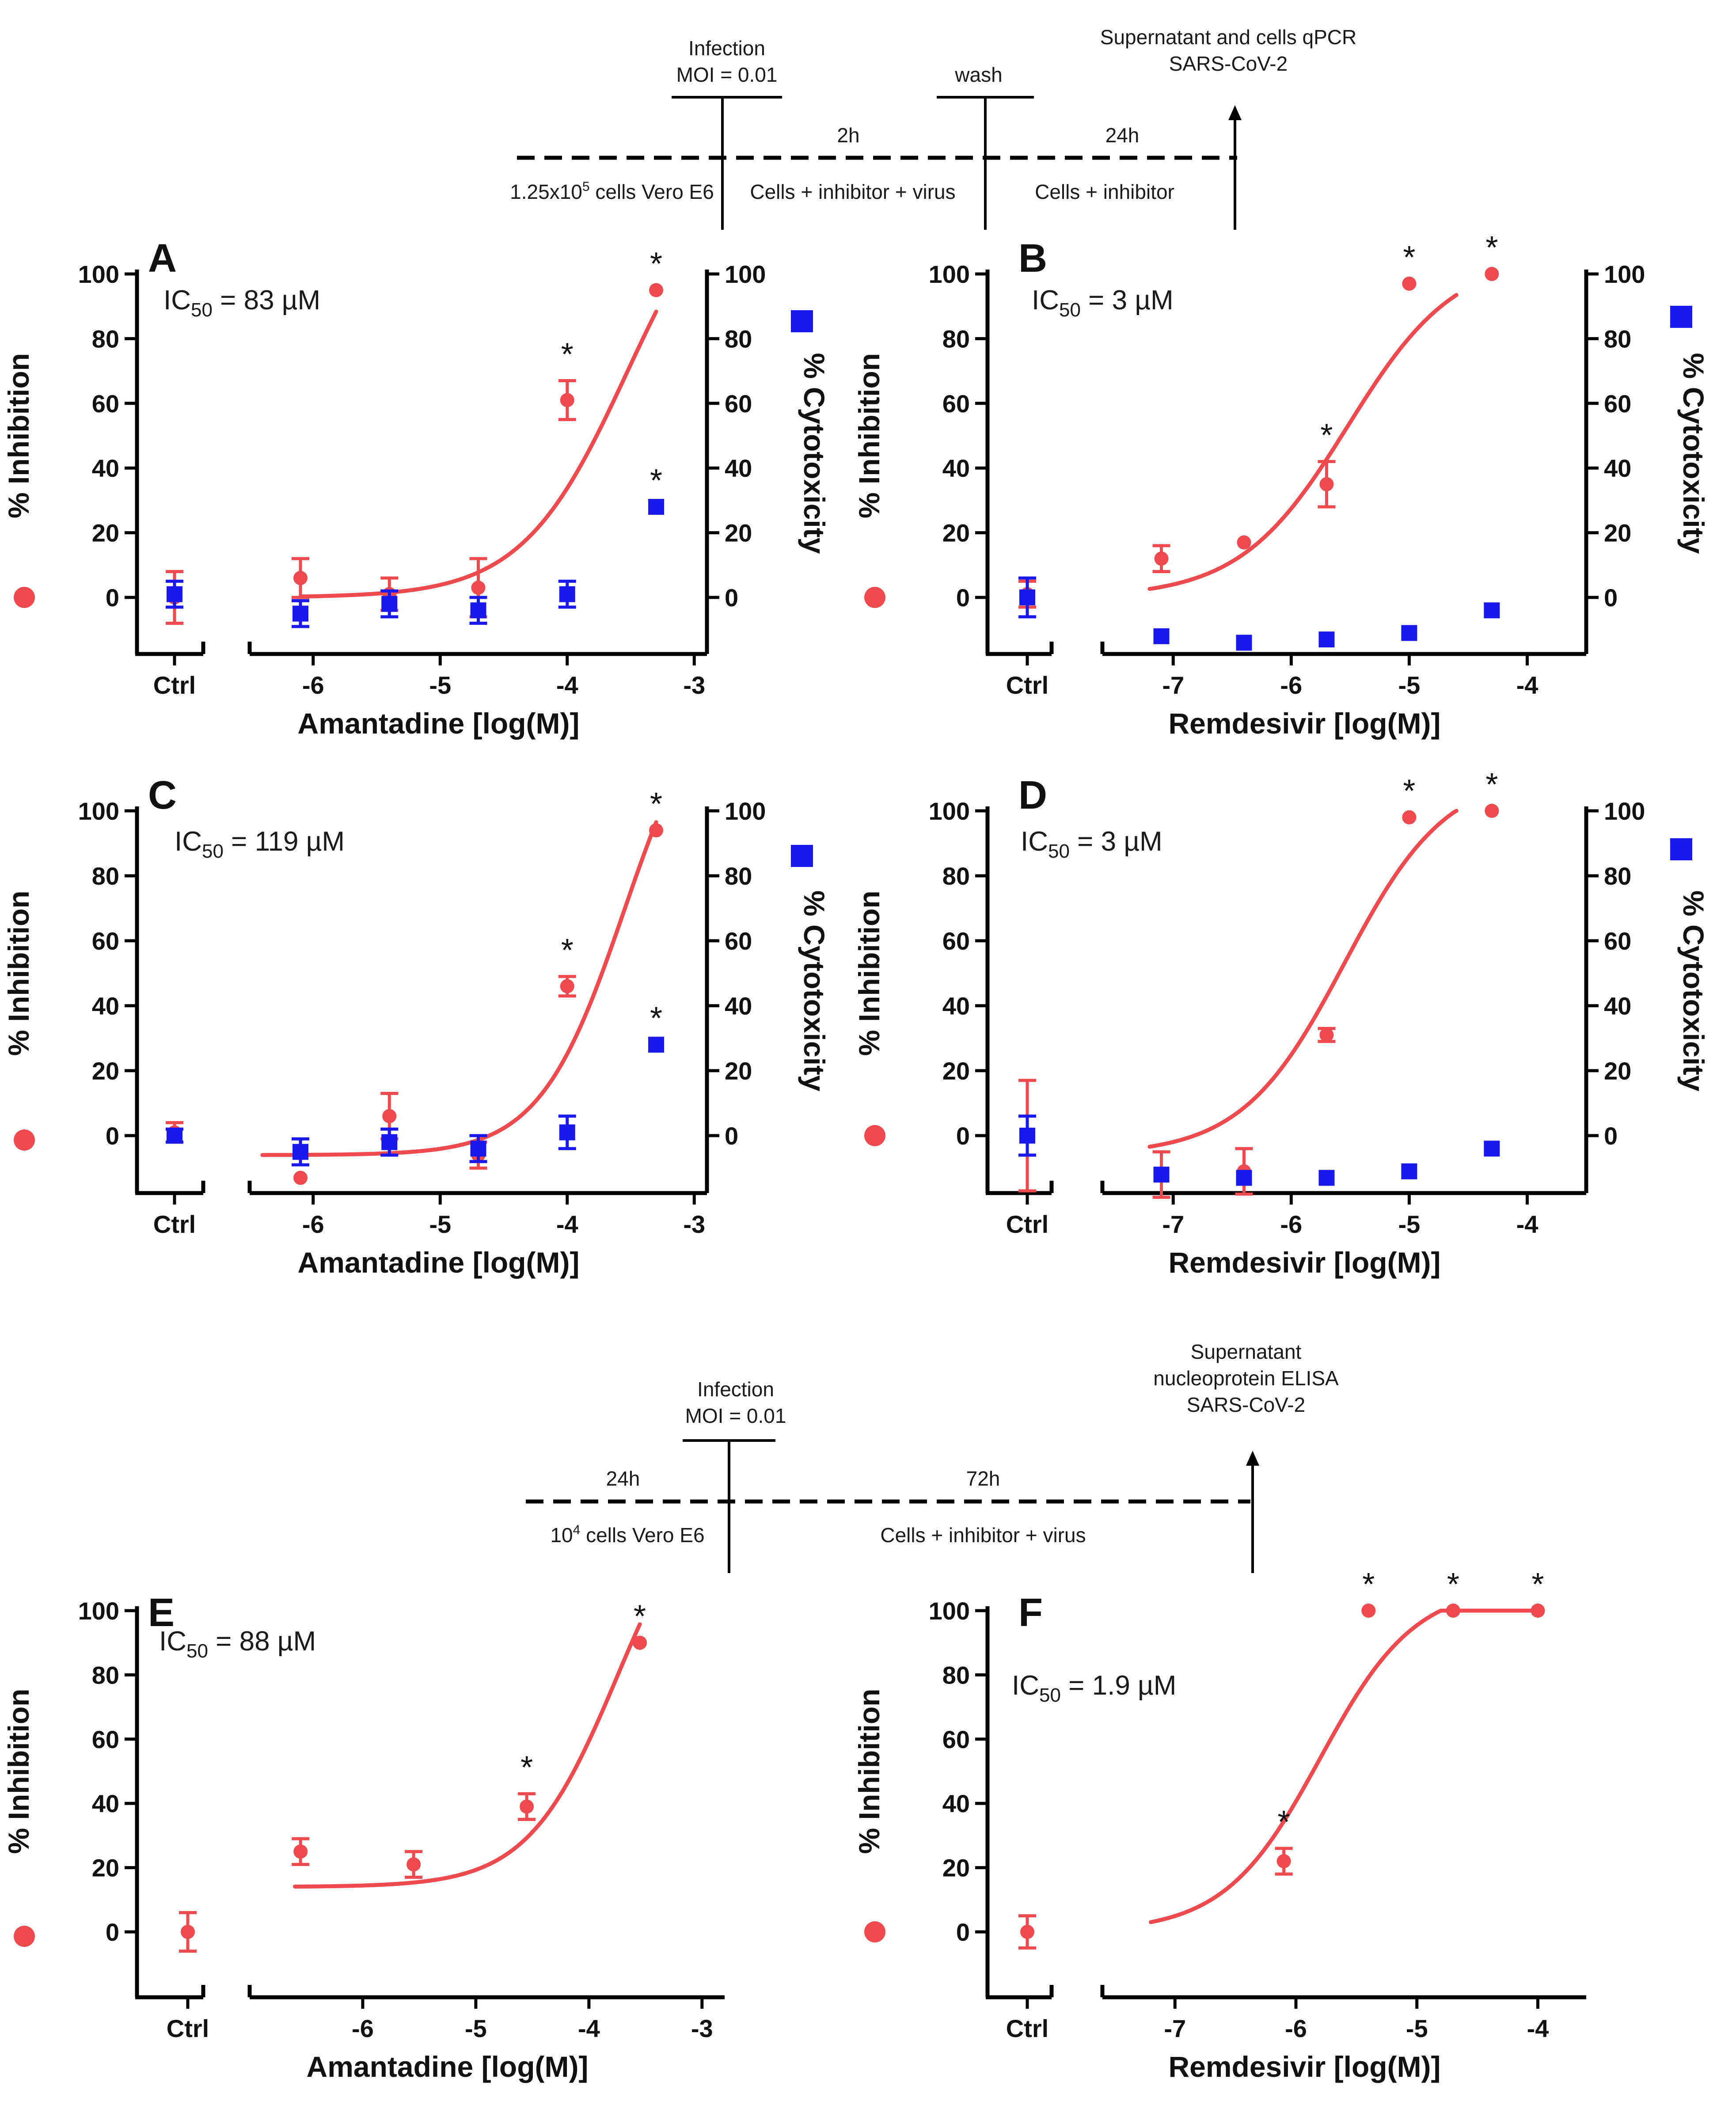 Image resolution: width=1736 pixels, height=2102 pixels. What do you see at coordinates (1246, 1351) in the screenshot?
I see `readout-label-line1: Supernatant` at bounding box center [1246, 1351].